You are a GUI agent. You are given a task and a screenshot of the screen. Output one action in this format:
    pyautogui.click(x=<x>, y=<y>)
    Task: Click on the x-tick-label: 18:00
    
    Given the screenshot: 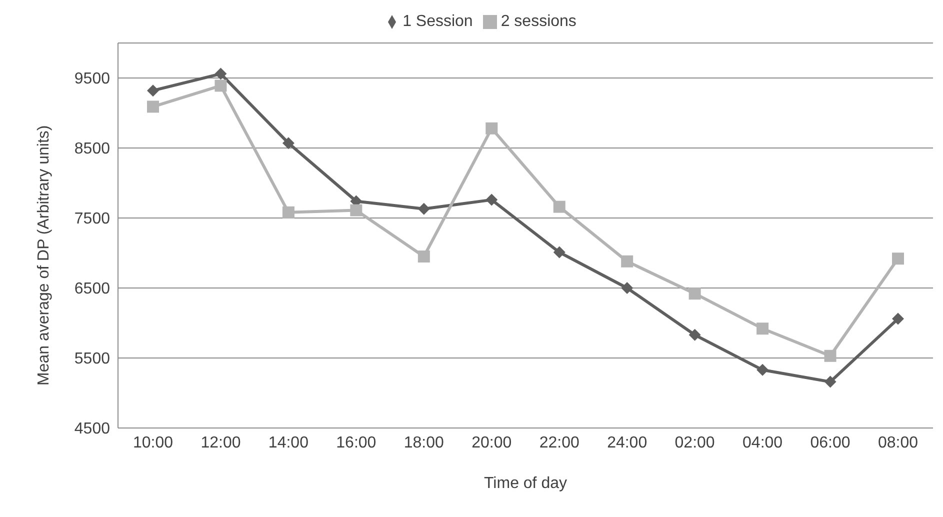 What is the action you would take?
    pyautogui.click(x=424, y=443)
    